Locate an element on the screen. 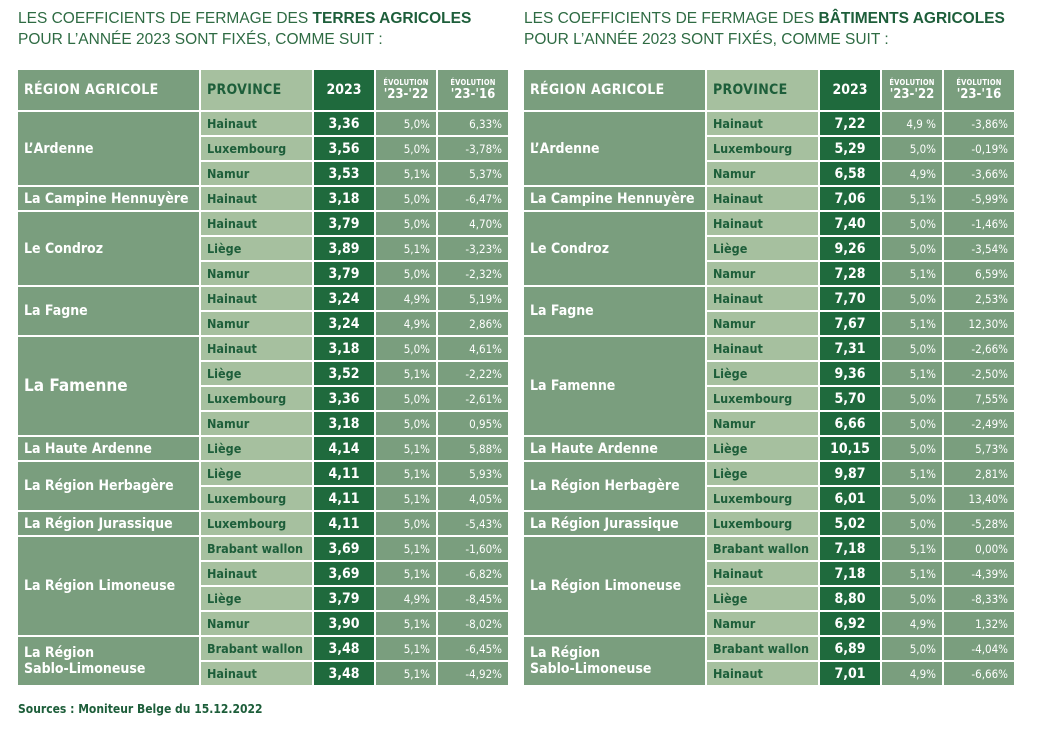 This screenshot has width=1041, height=729. evolution-23-16-cell: 5,73% is located at coordinates (979, 448).